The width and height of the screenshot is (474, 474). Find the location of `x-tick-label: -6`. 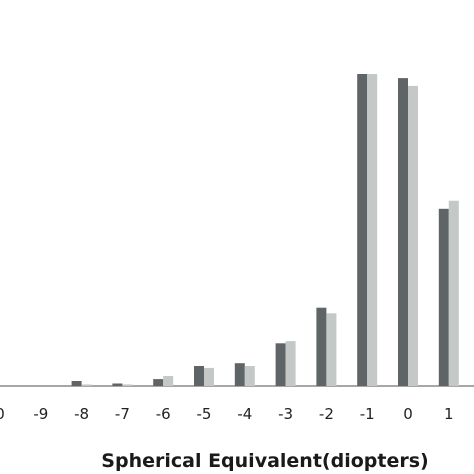

x-tick-label: -6 is located at coordinates (163, 414).